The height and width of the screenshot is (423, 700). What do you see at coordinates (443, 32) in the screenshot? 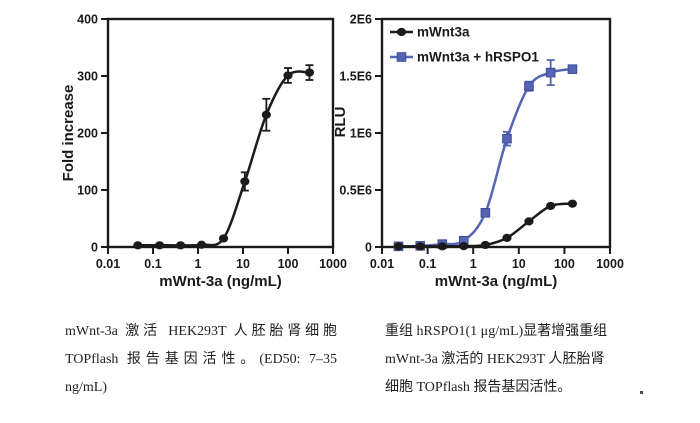
I see `legend-label: mWnt3a` at bounding box center [443, 32].